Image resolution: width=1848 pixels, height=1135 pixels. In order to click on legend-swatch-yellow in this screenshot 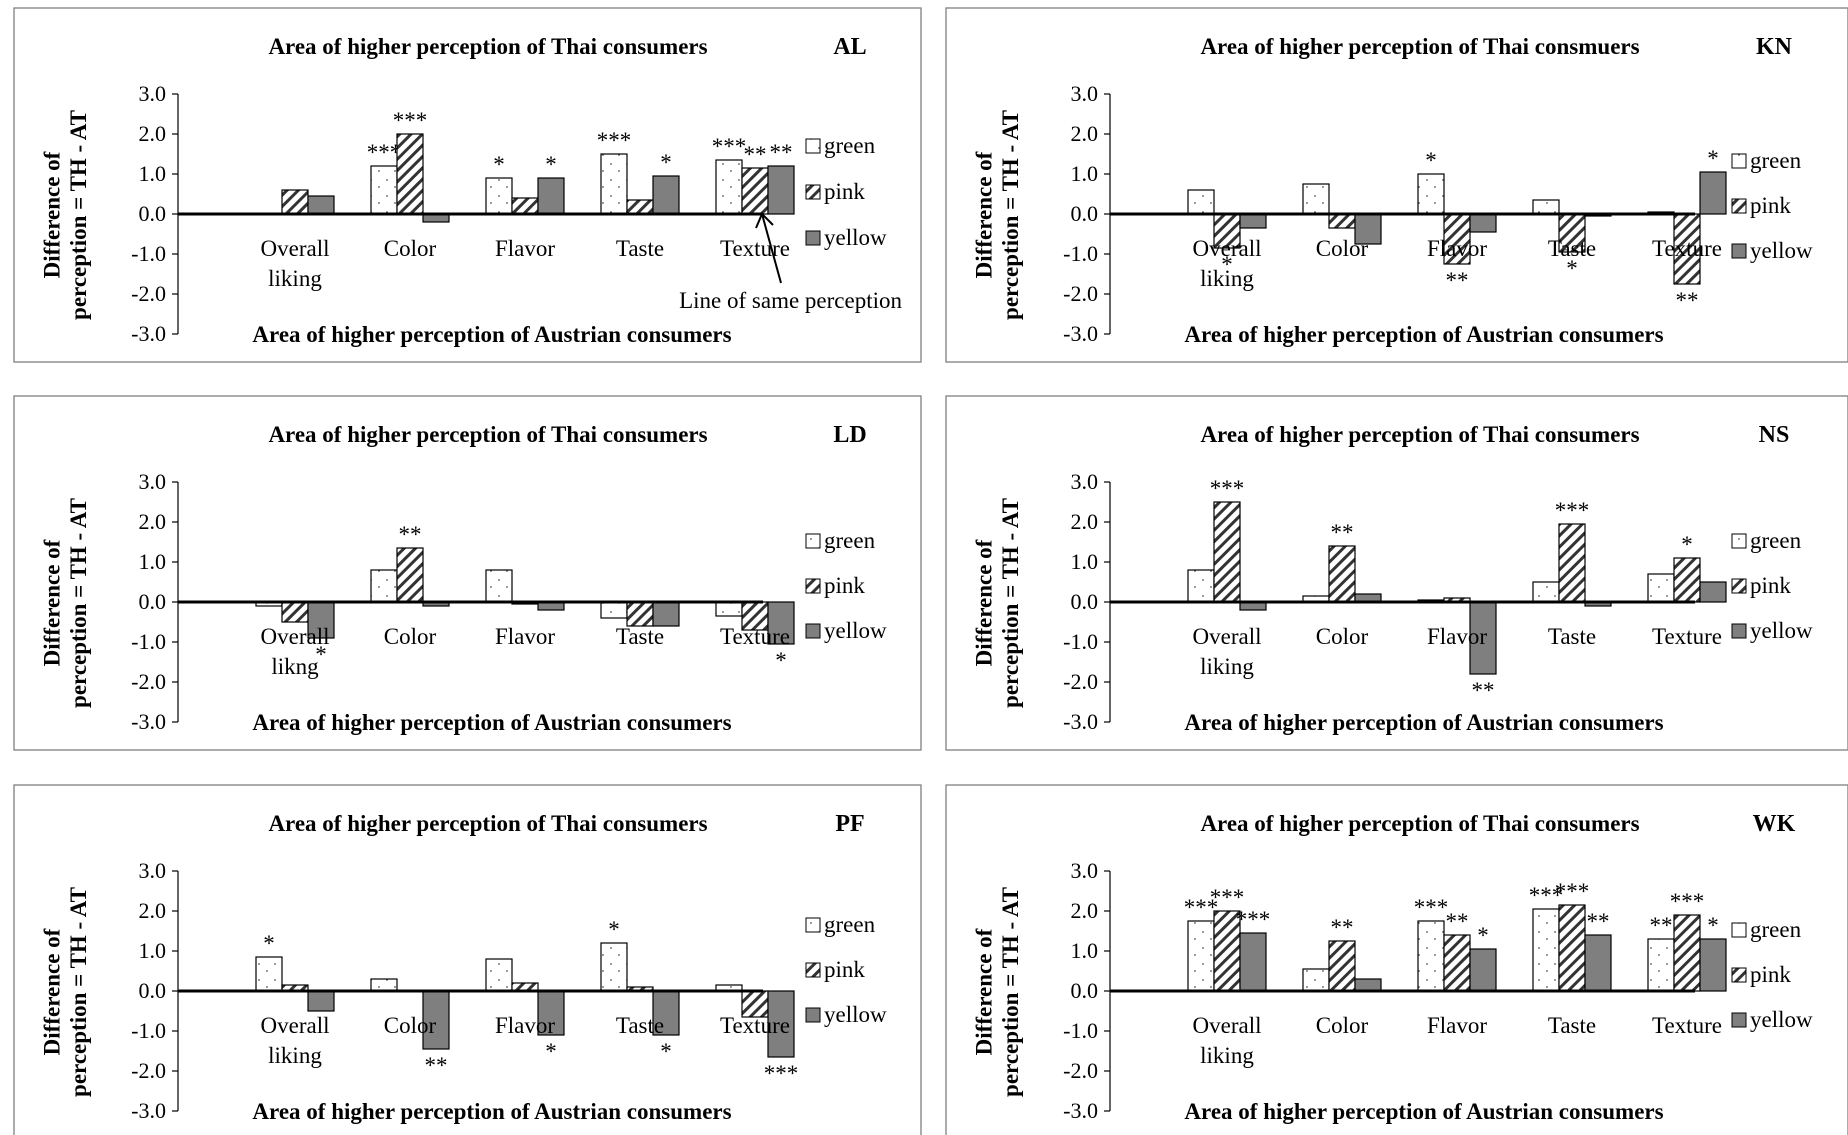, I will do `click(813, 238)`.